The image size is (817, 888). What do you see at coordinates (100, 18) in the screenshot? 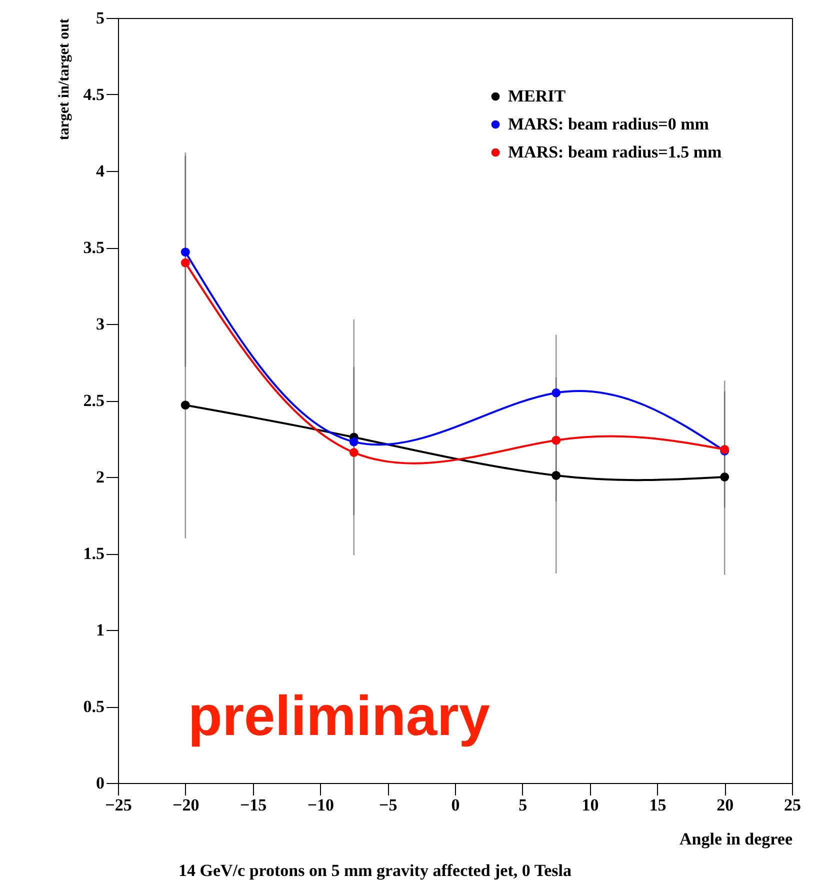
I see `y-tick-label: 5` at bounding box center [100, 18].